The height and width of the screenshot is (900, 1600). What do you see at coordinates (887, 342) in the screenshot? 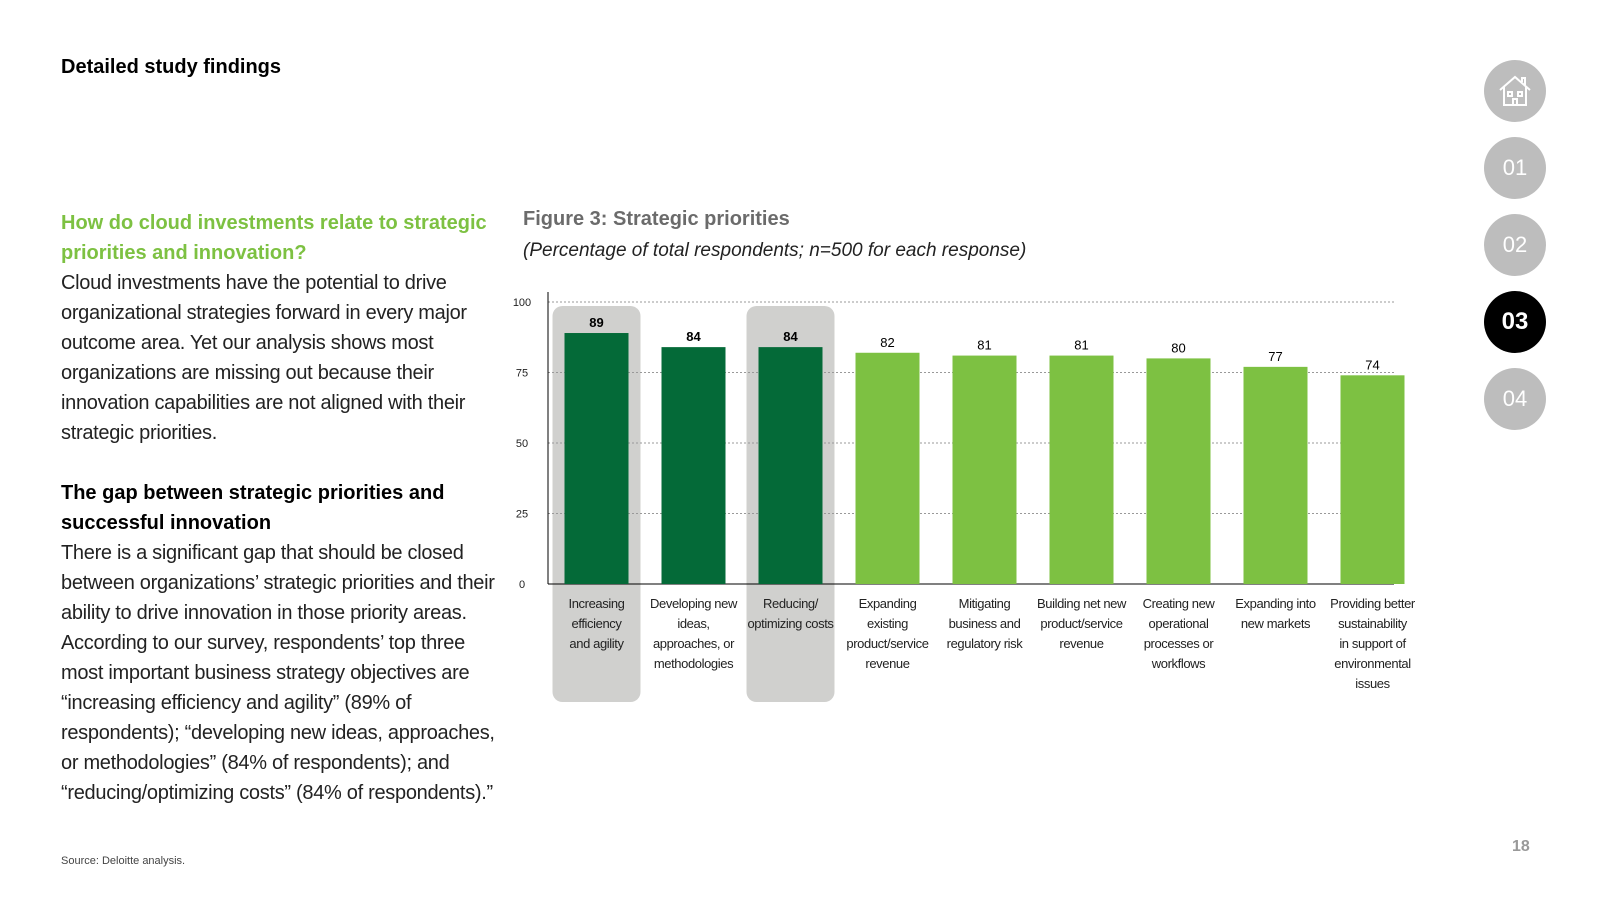
I see `data-label: 82` at bounding box center [887, 342].